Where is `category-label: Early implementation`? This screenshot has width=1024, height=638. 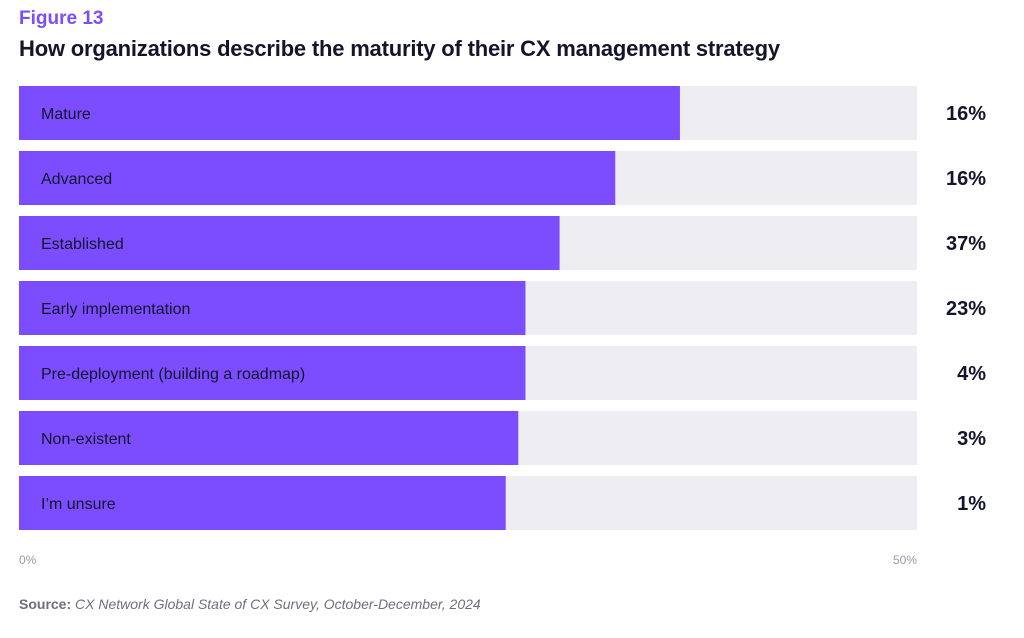
category-label: Early implementation is located at coordinates (115, 309).